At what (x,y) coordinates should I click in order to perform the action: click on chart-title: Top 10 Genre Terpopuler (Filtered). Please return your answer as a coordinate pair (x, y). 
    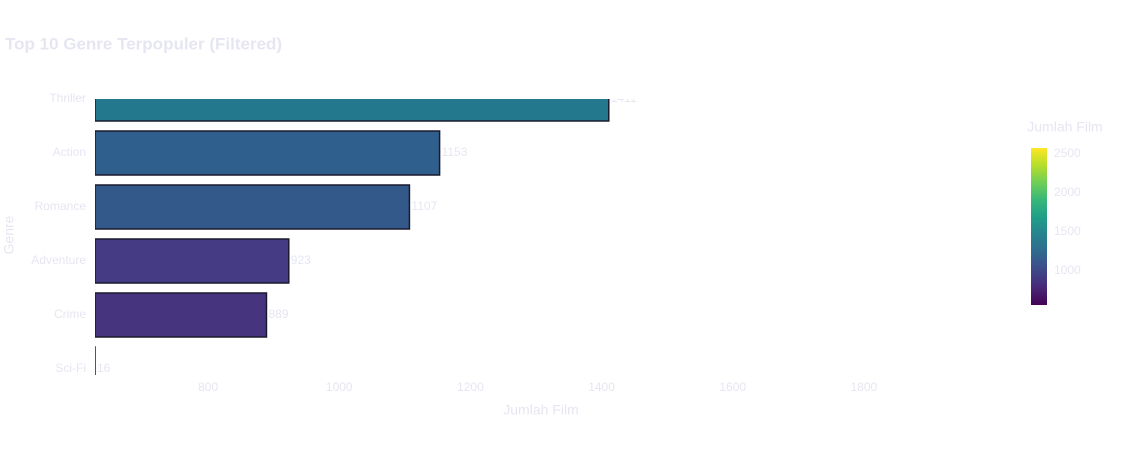
    Looking at the image, I should click on (143, 43).